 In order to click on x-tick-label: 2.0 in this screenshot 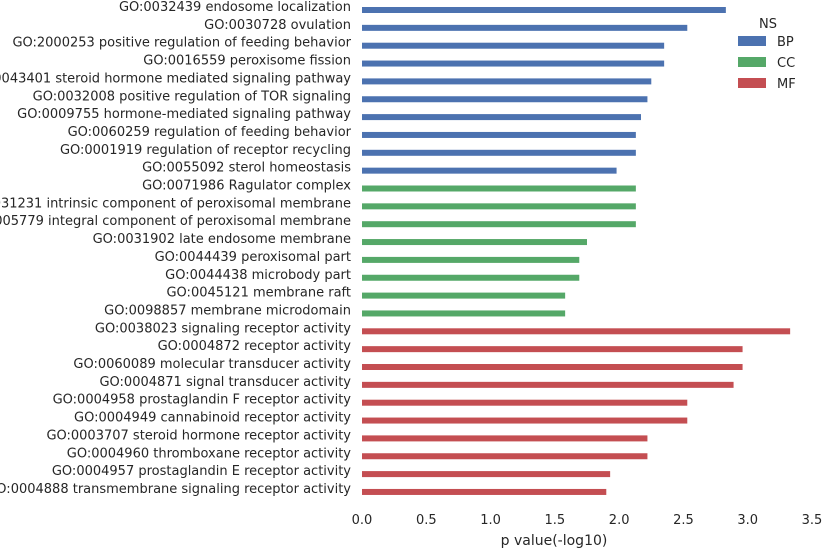, I will do `click(619, 520)`.